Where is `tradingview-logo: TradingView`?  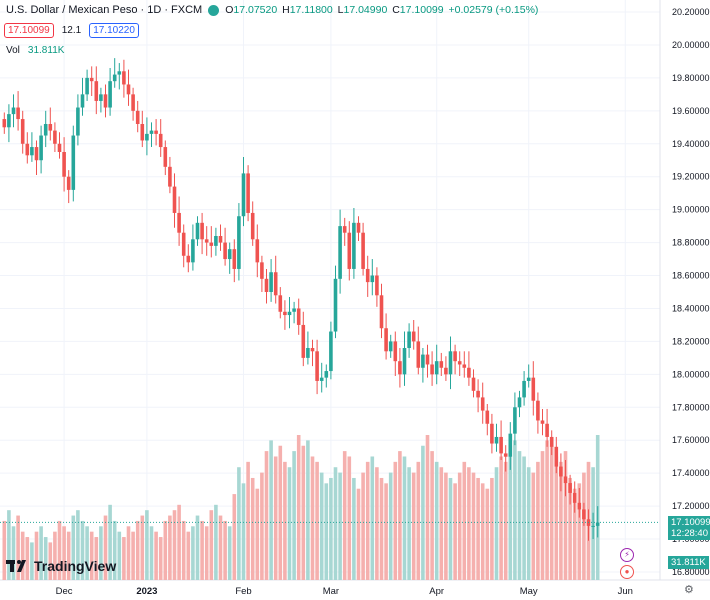
tradingview-logo: TradingView is located at coordinates (61, 566).